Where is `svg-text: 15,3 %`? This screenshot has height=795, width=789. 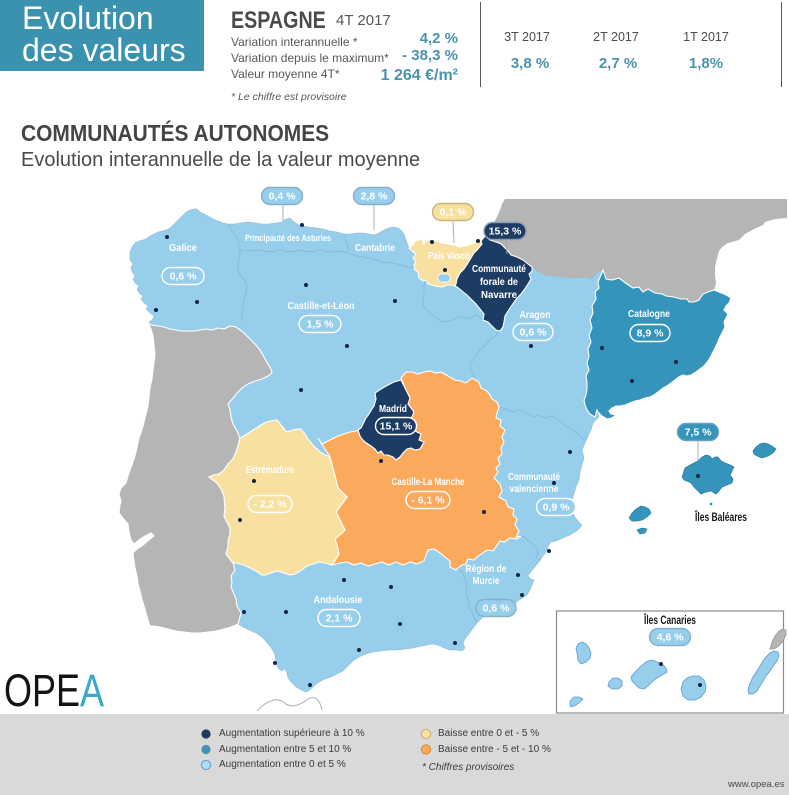
svg-text: 15,3 % is located at coordinates (505, 232).